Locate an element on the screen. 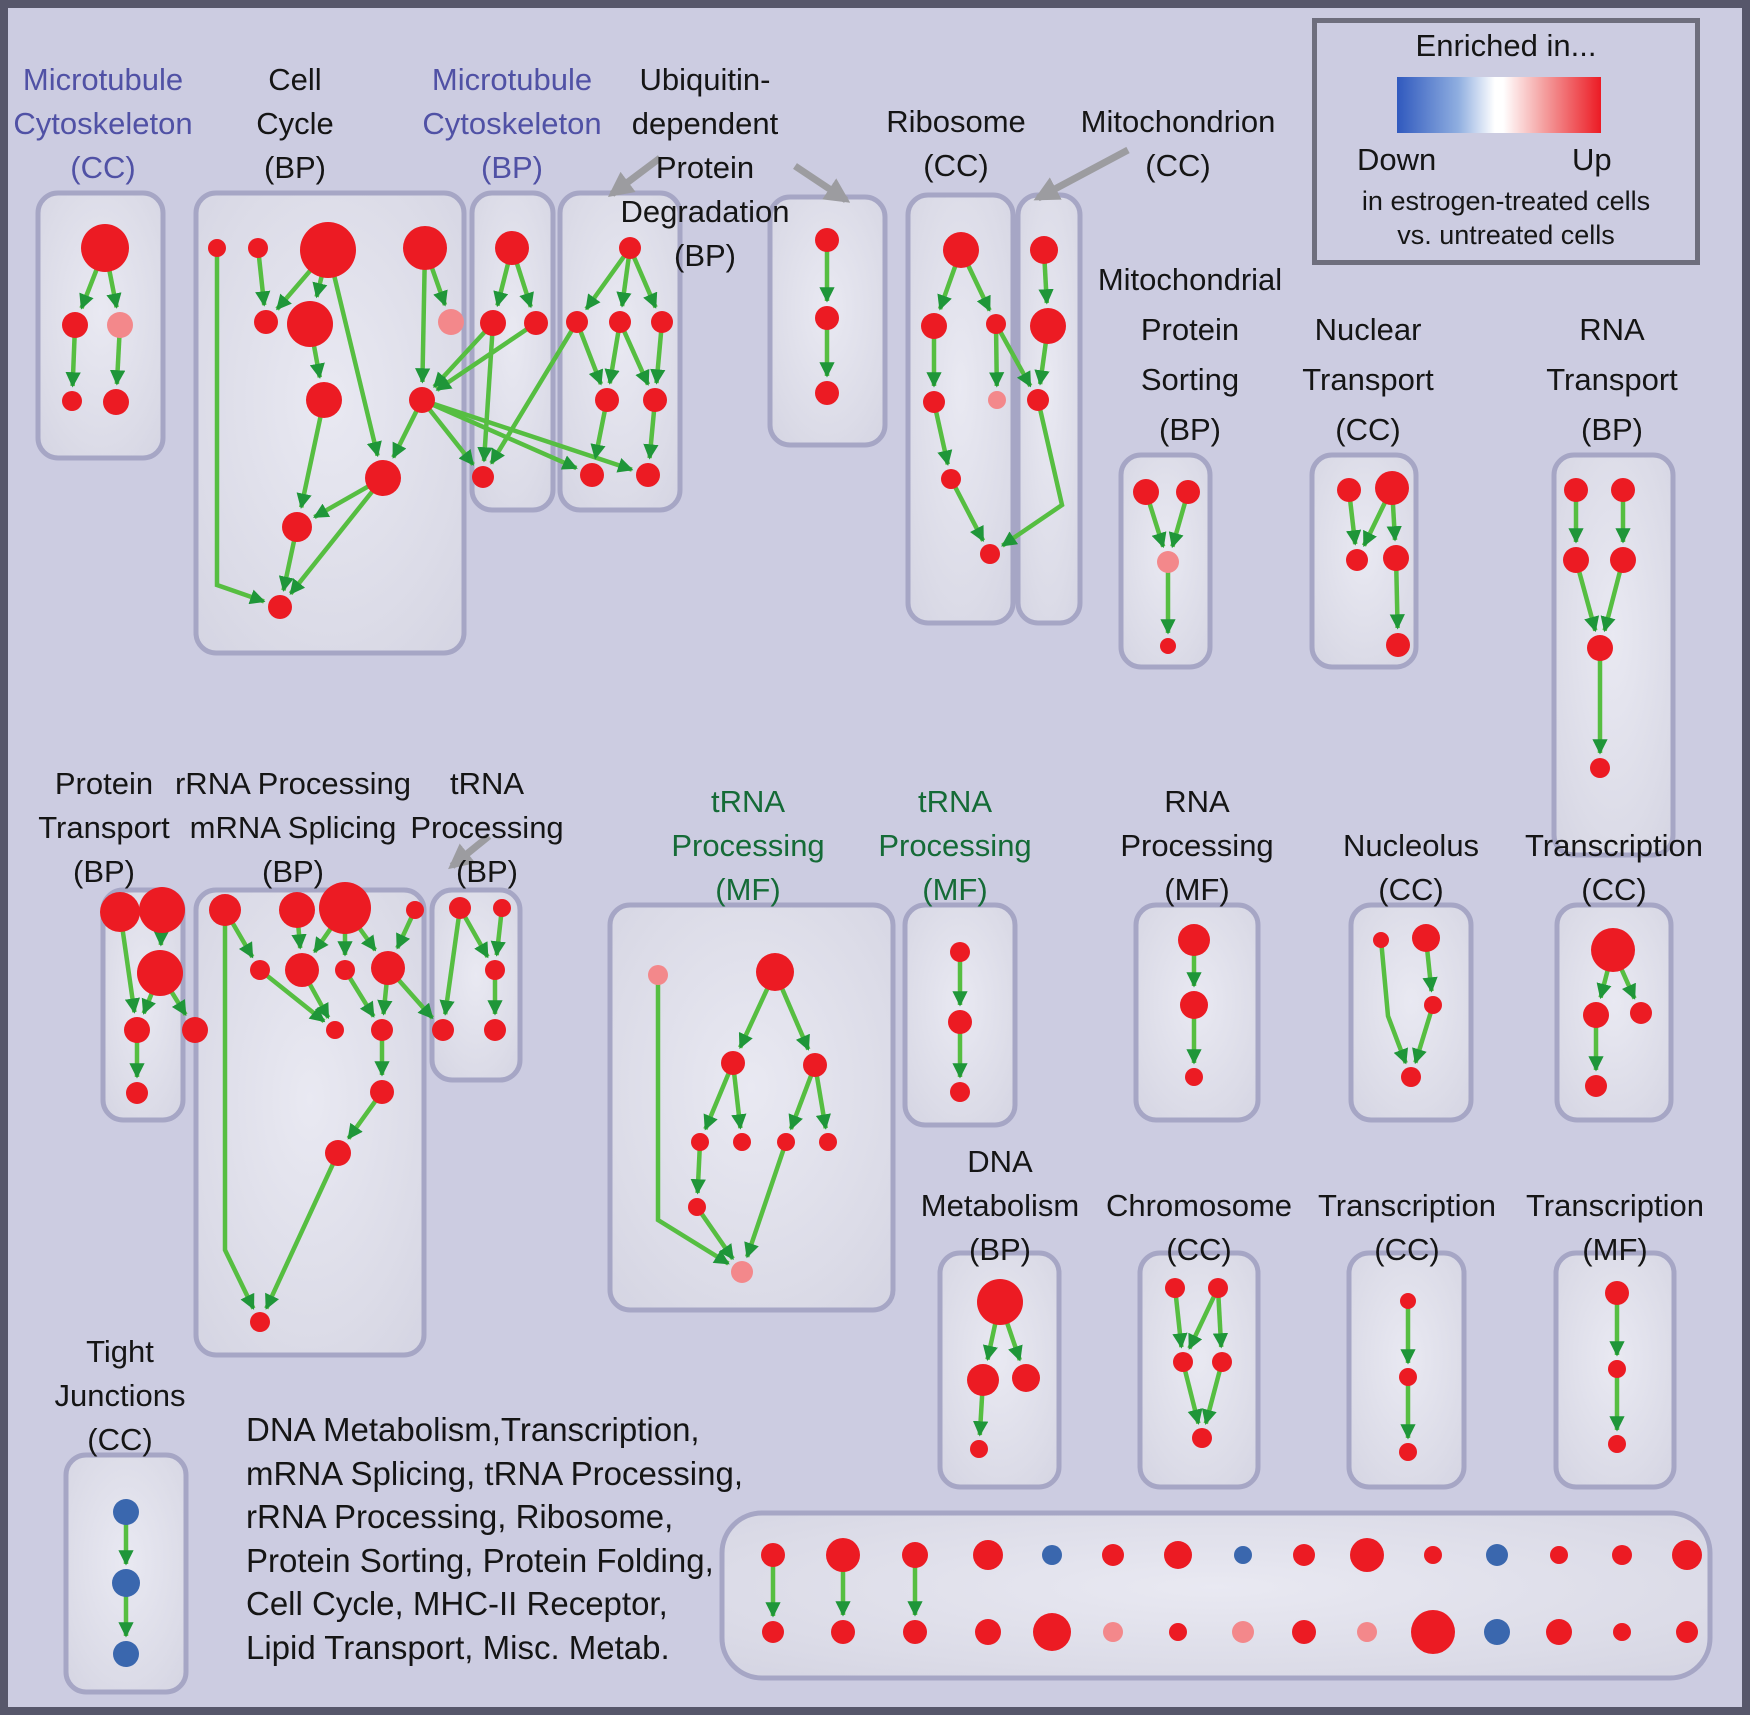  go-term-node-lb7 is located at coordinates (1243, 1632).